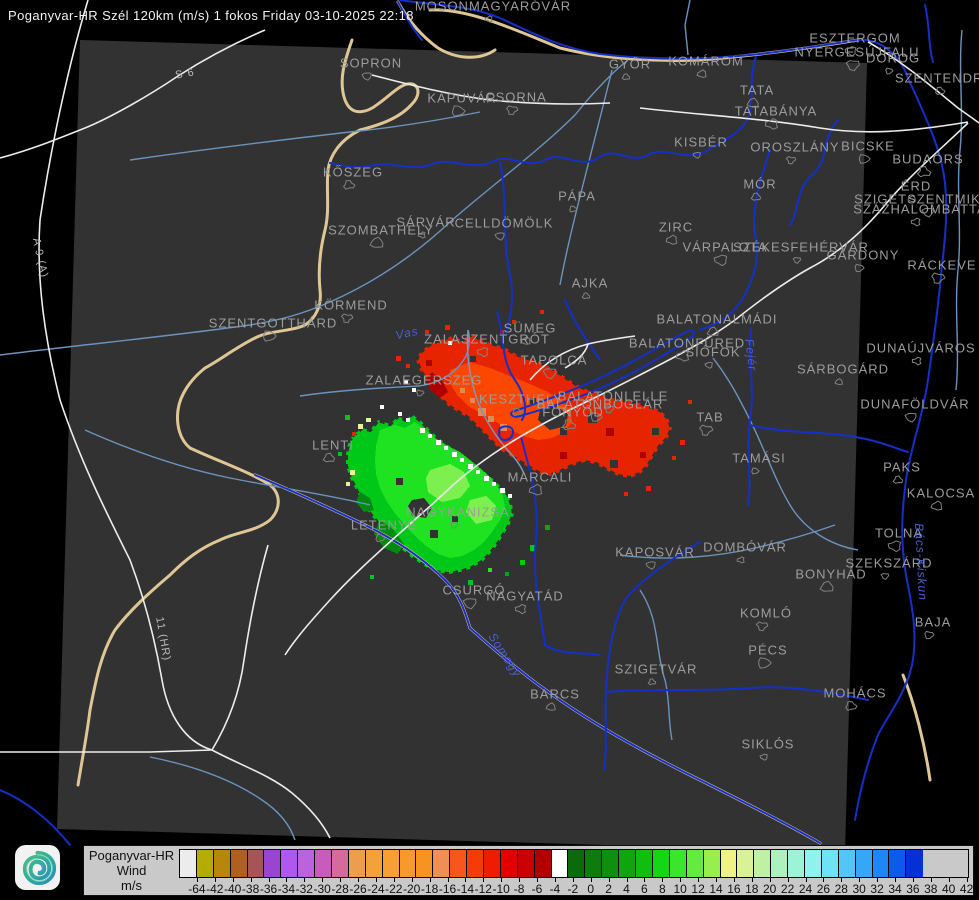  What do you see at coordinates (495, 402) in the screenshot?
I see `zala-river` at bounding box center [495, 402].